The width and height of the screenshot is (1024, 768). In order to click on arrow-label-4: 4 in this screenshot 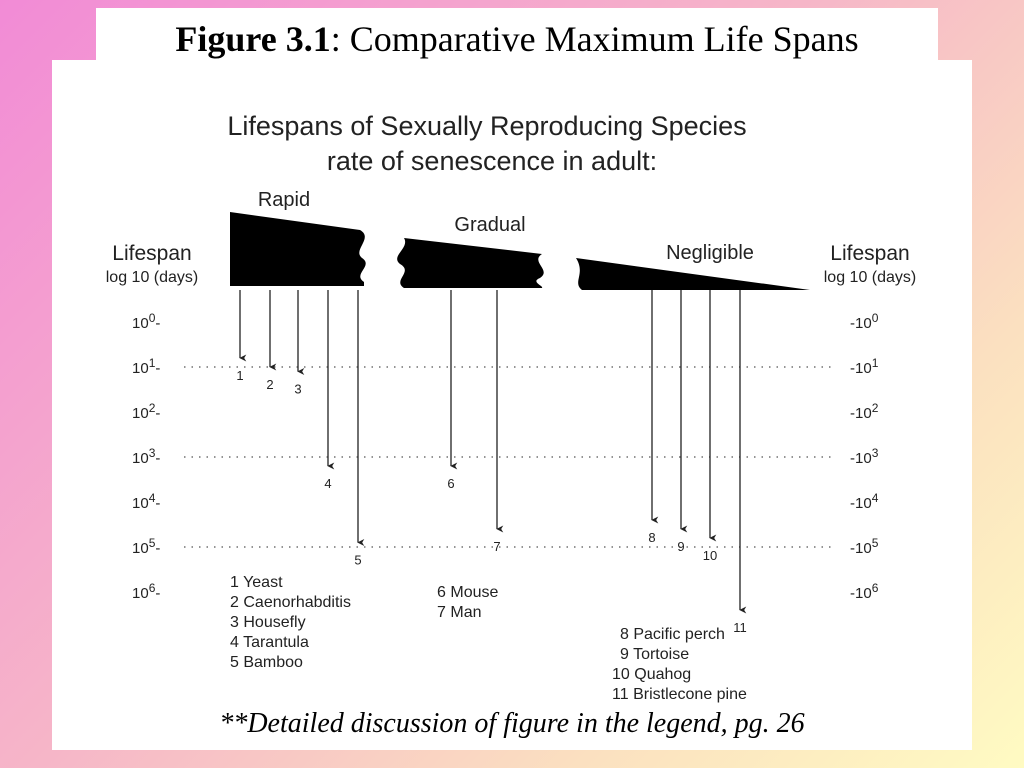, I will do `click(327, 483)`.